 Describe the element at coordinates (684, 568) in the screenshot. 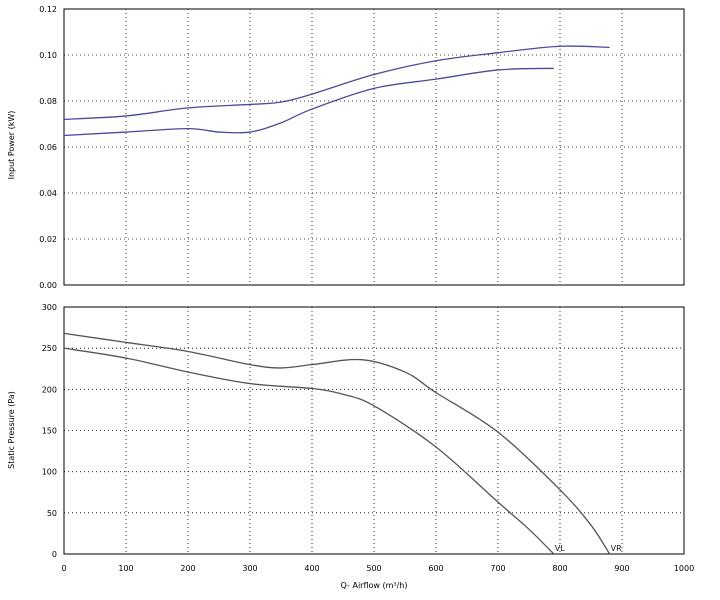

I see `x-tick-label: 1000` at that location.